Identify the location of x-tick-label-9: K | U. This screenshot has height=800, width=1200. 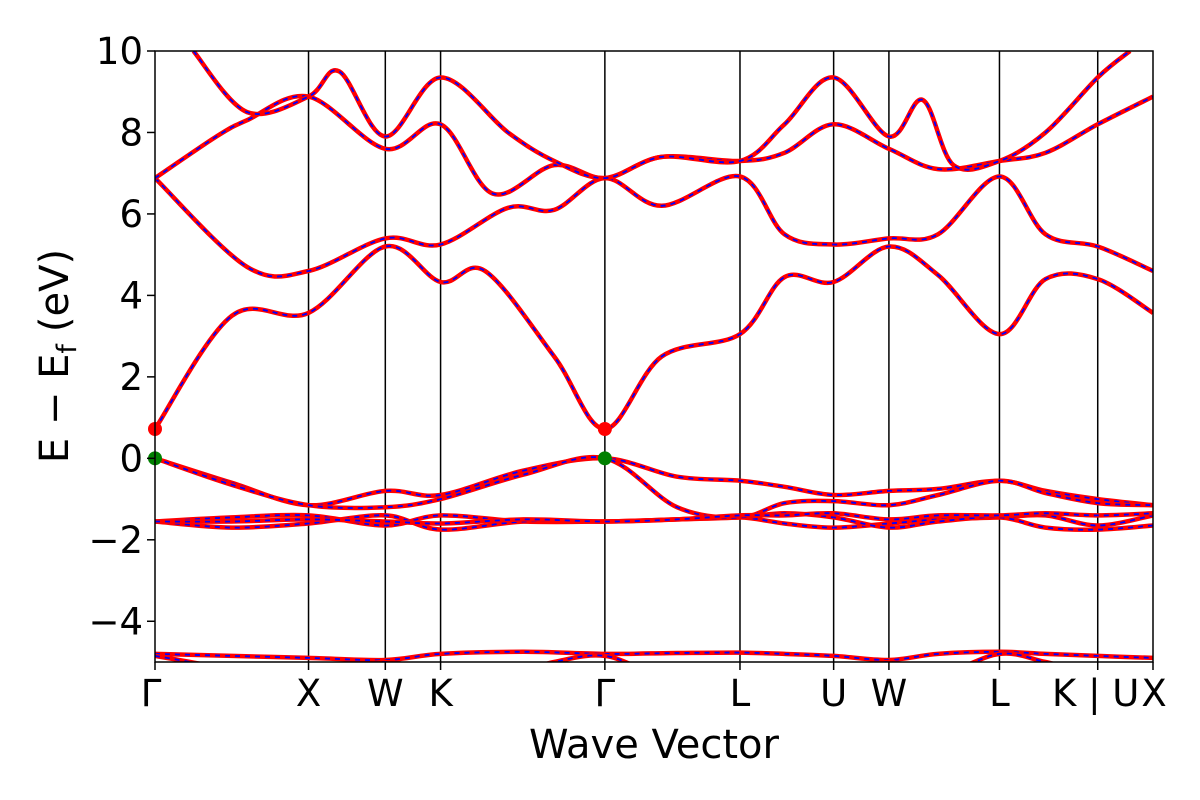
(1095, 693).